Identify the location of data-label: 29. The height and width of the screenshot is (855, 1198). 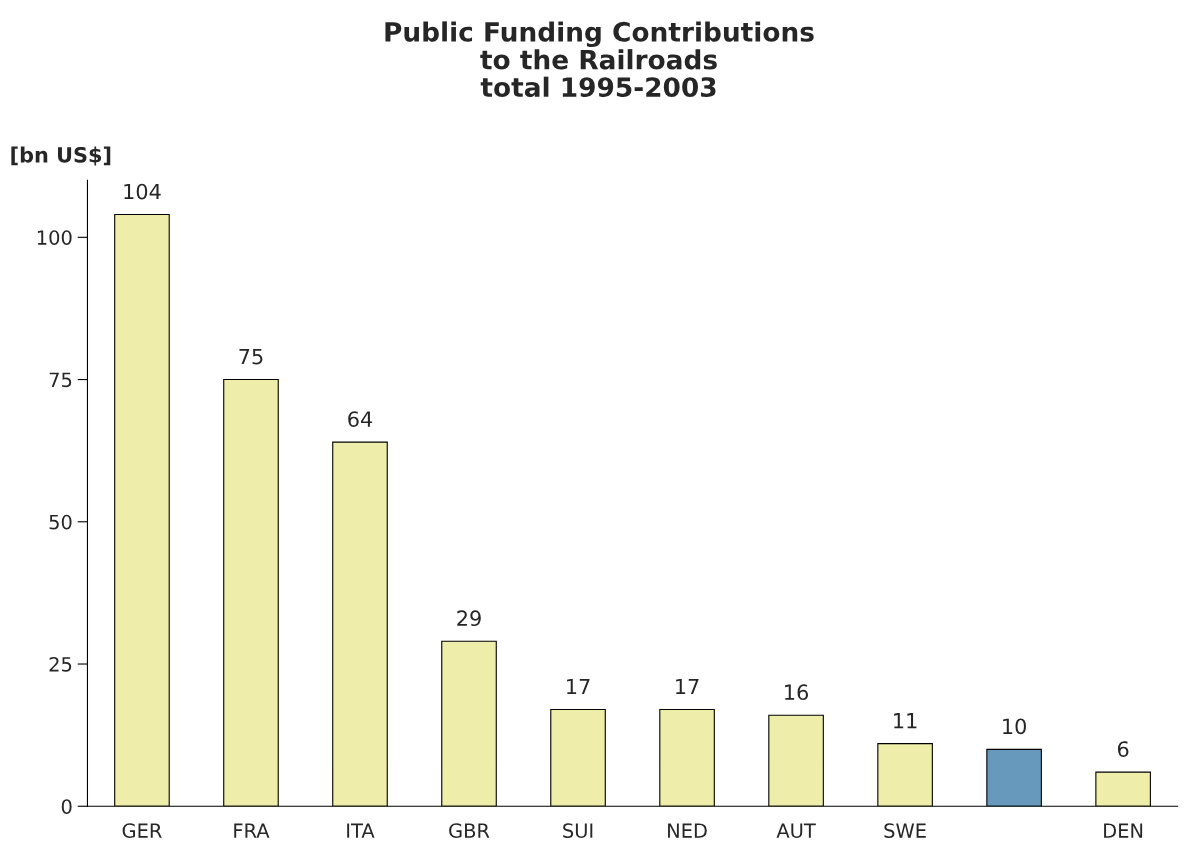
(469, 618).